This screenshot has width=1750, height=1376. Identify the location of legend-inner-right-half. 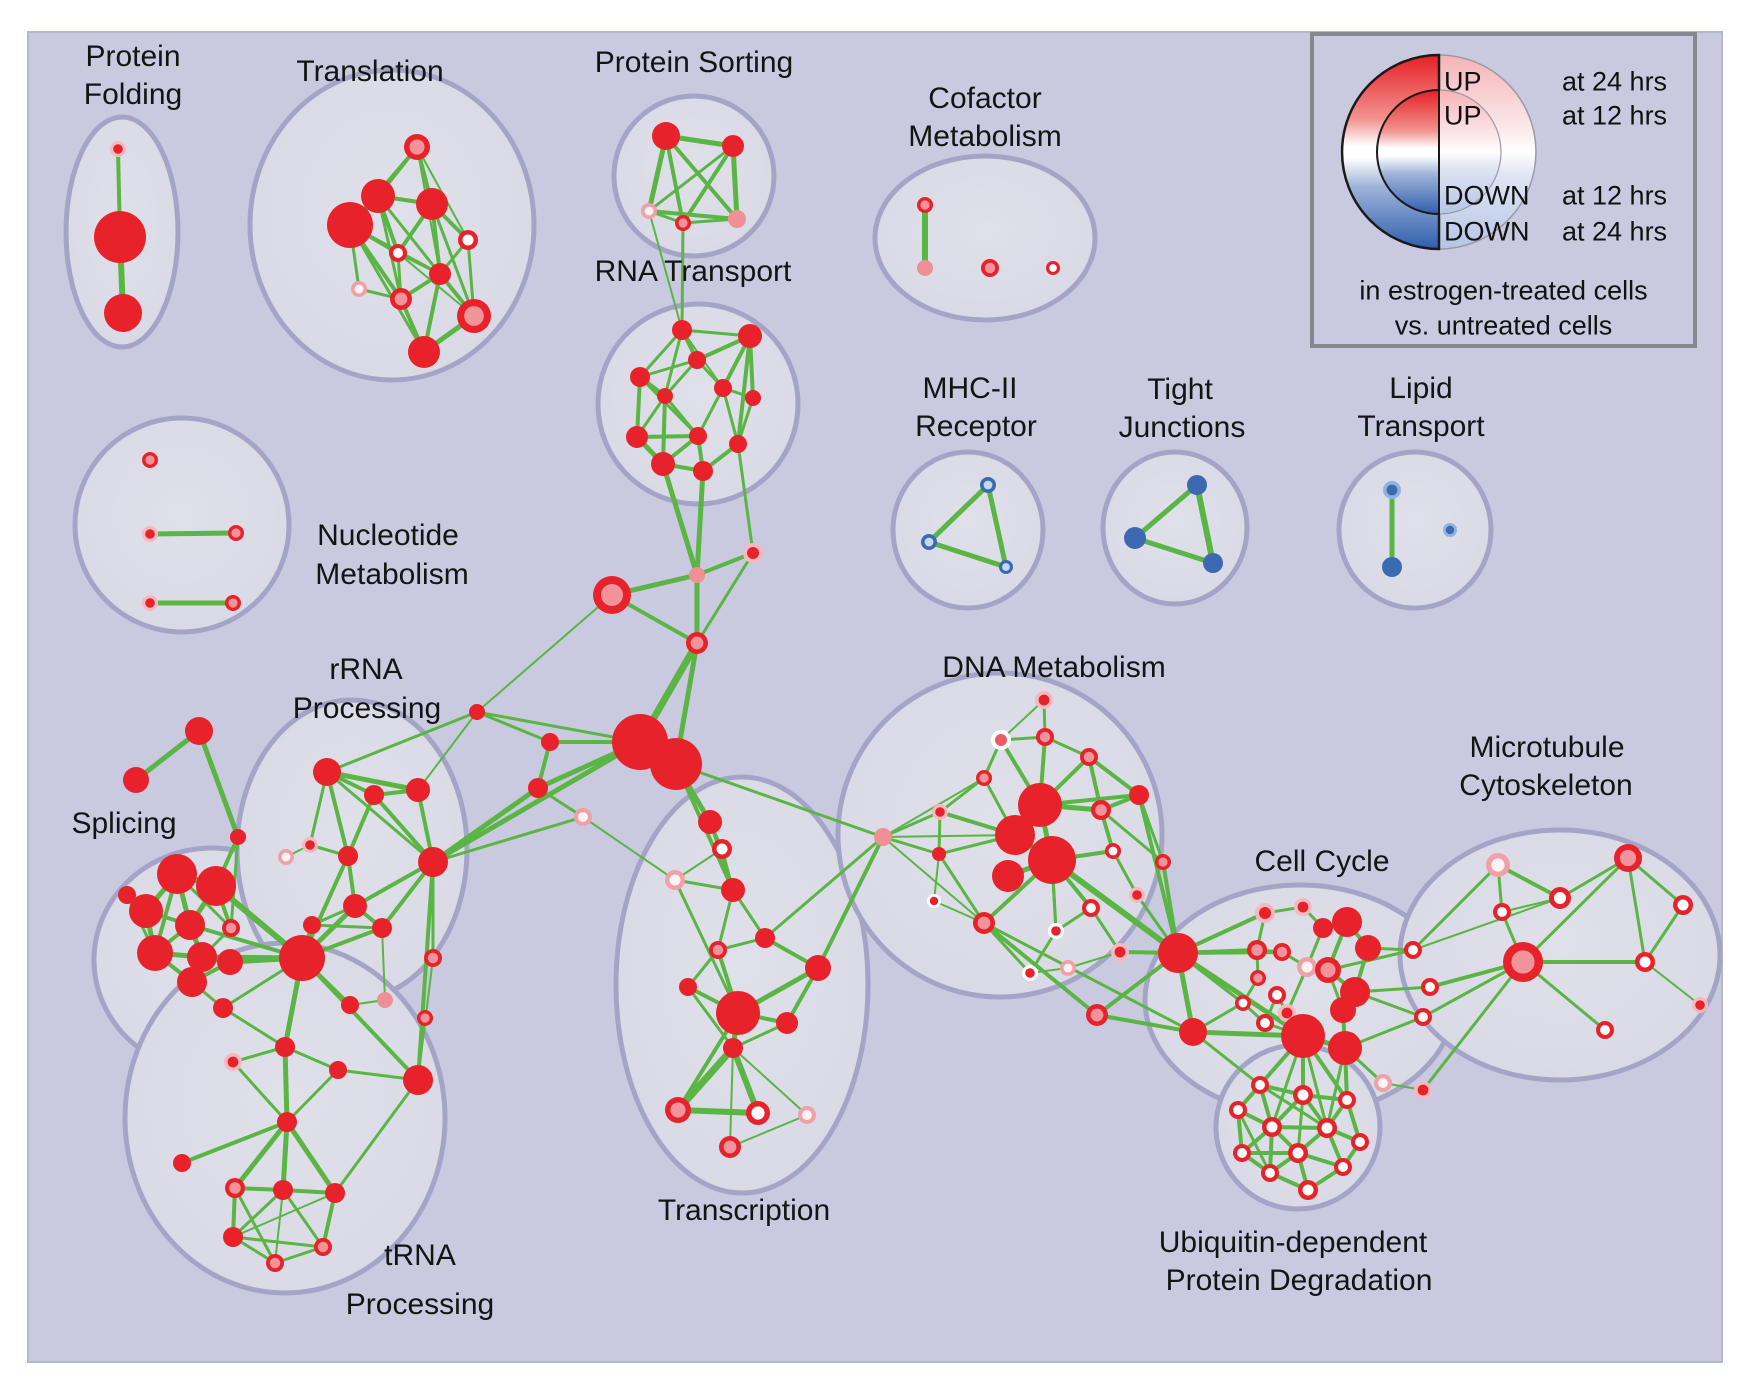
(1470, 152).